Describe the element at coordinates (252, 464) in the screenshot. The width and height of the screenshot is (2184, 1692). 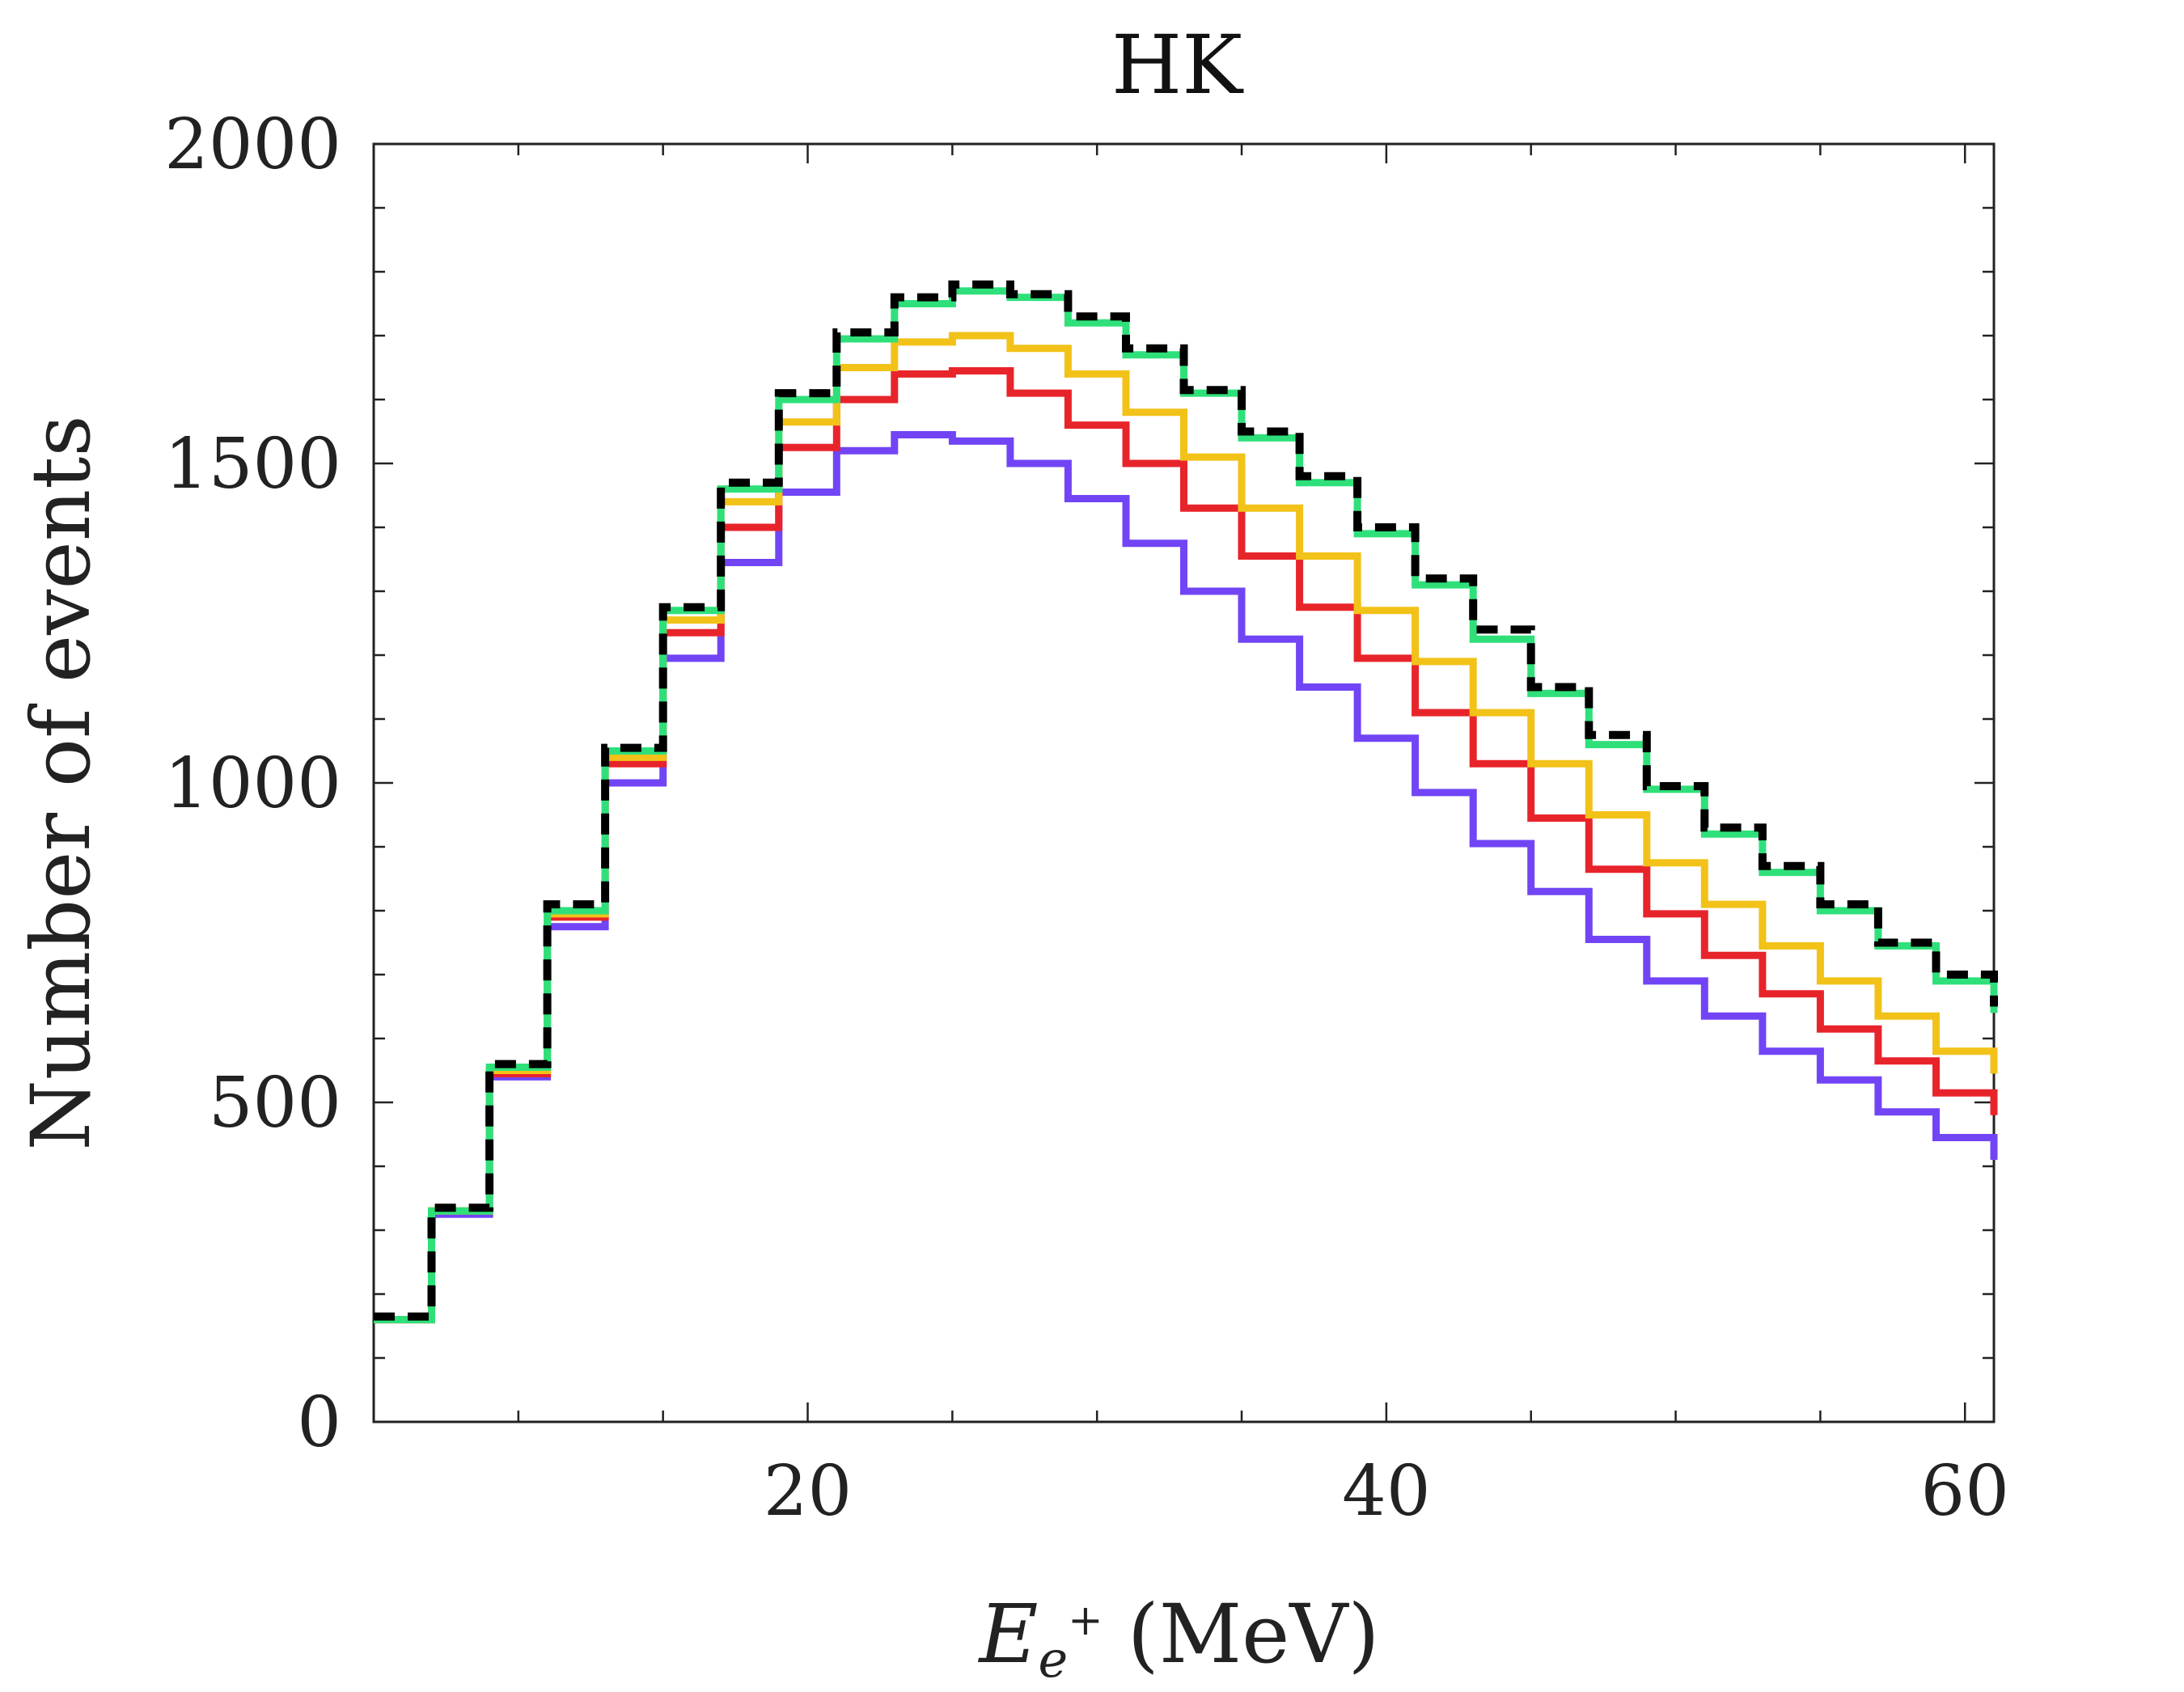
I see `y-tick-label: 1500` at that location.